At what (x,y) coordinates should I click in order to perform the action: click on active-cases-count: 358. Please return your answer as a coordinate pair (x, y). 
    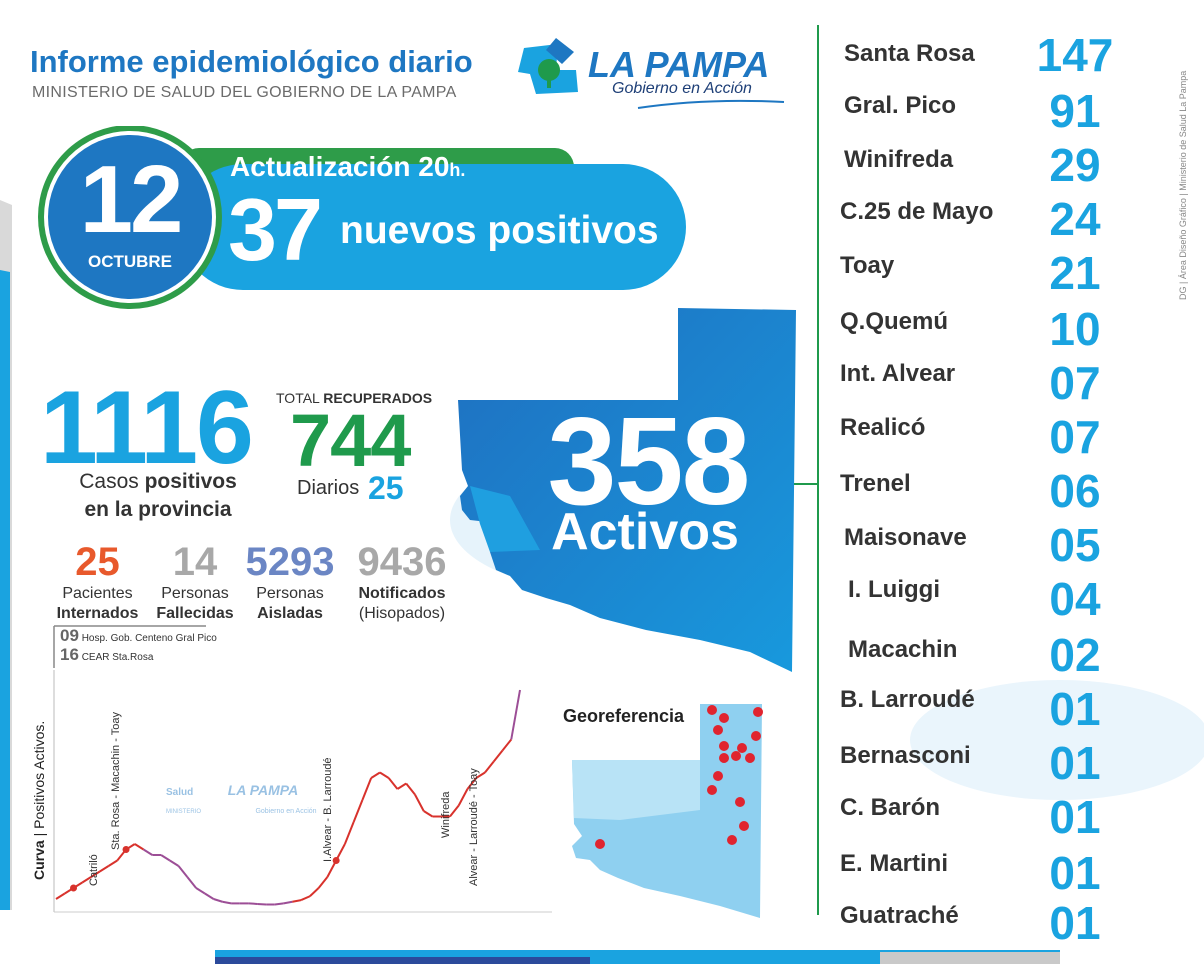
    Looking at the image, I should click on (649, 462).